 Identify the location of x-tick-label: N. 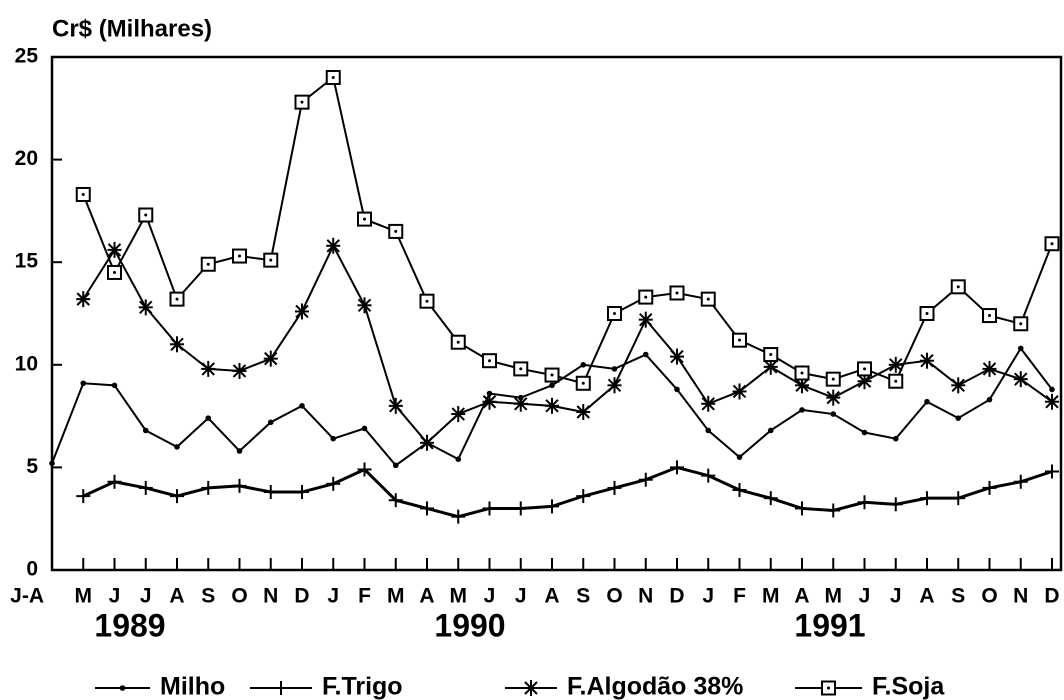
(1020, 596).